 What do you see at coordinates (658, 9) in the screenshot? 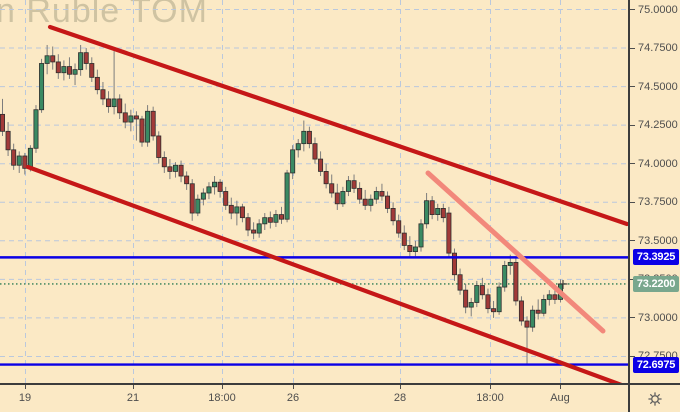
I see `price-axis-label: 75.0000` at bounding box center [658, 9].